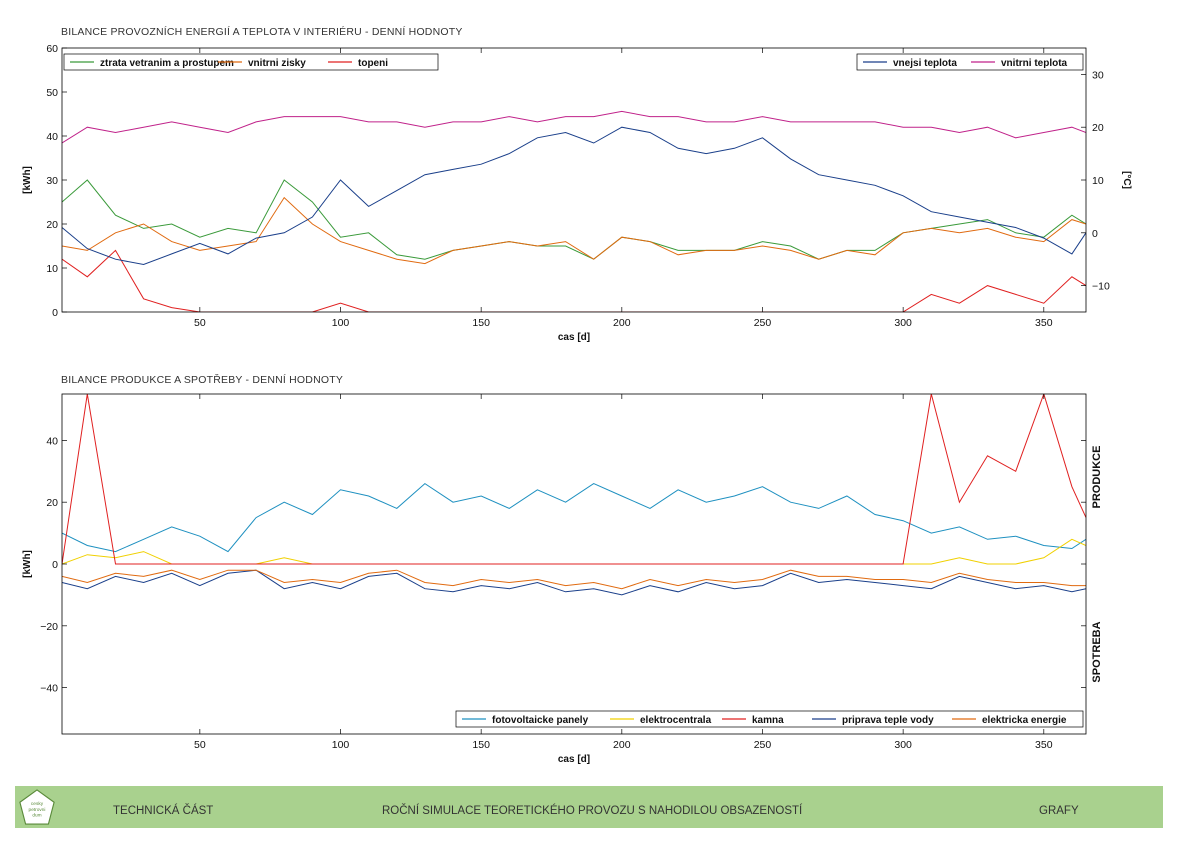 This screenshot has width=1191, height=842. Describe the element at coordinates (574, 127) in the screenshot. I see `series-line-vnitrni-teplota` at that location.